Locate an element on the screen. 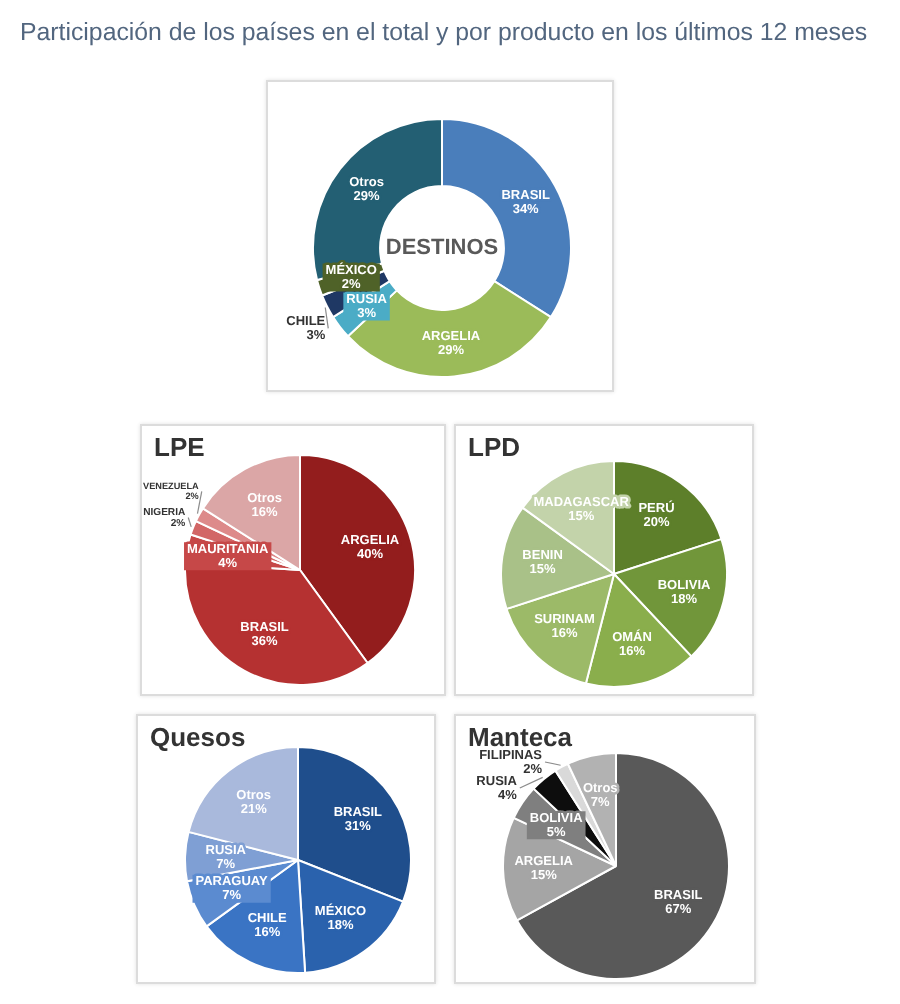 Image resolution: width=900 pixels, height=1004 pixels. text: DESTINOS is located at coordinates (442, 248).